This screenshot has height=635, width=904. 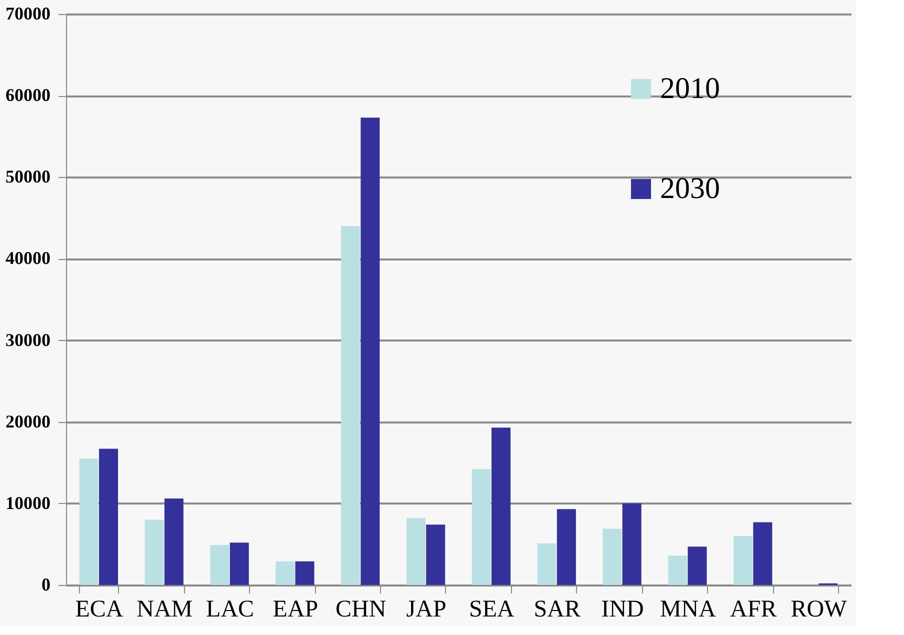 I want to click on y-tick-label: 50000, so click(x=28, y=176).